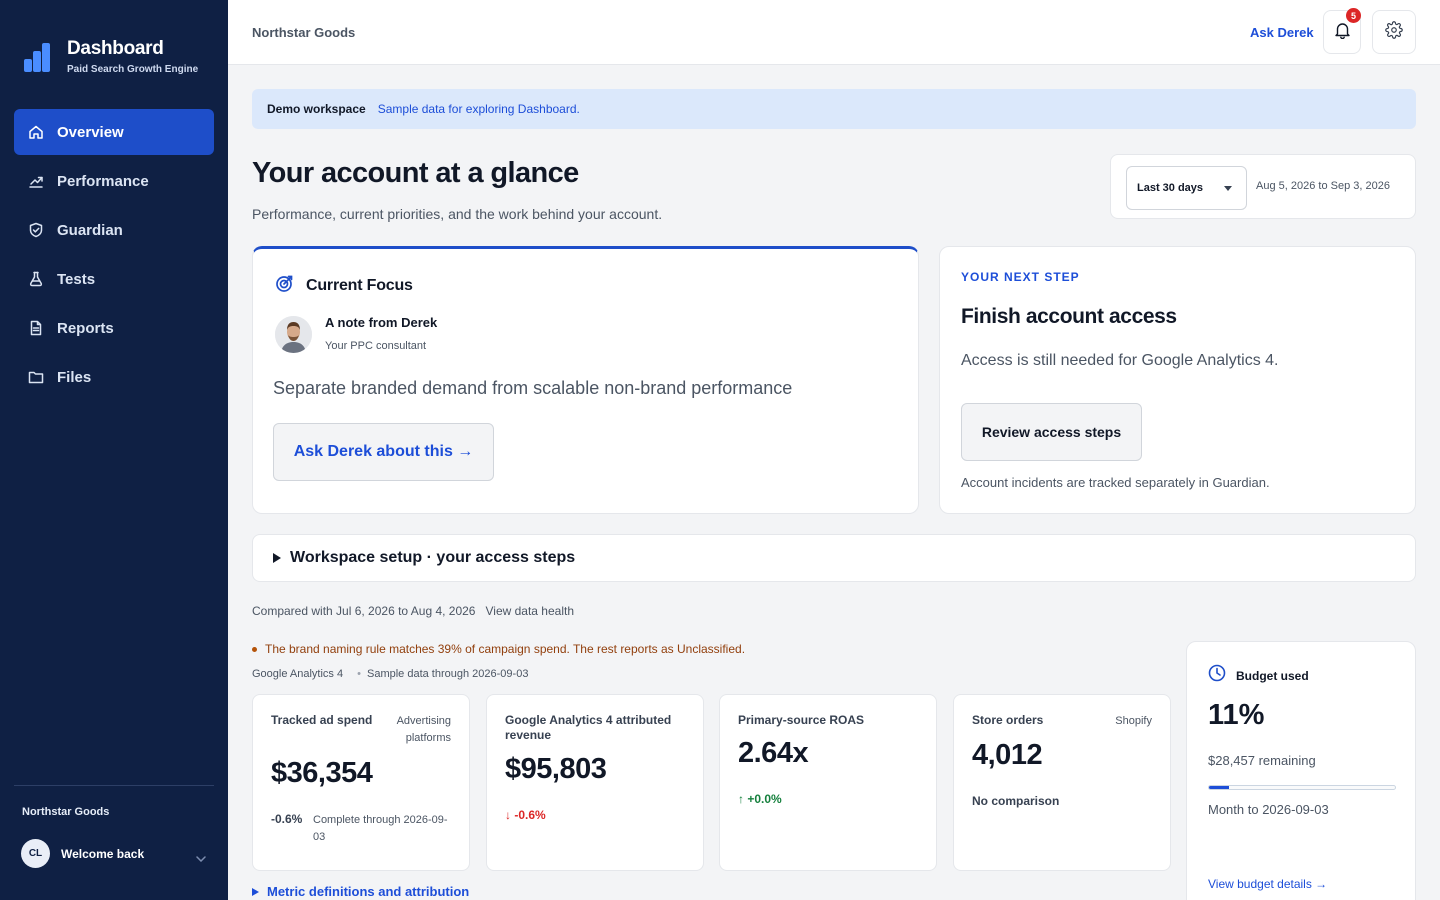  What do you see at coordinates (76, 279) in the screenshot?
I see `sidebar-item-label: Tests` at bounding box center [76, 279].